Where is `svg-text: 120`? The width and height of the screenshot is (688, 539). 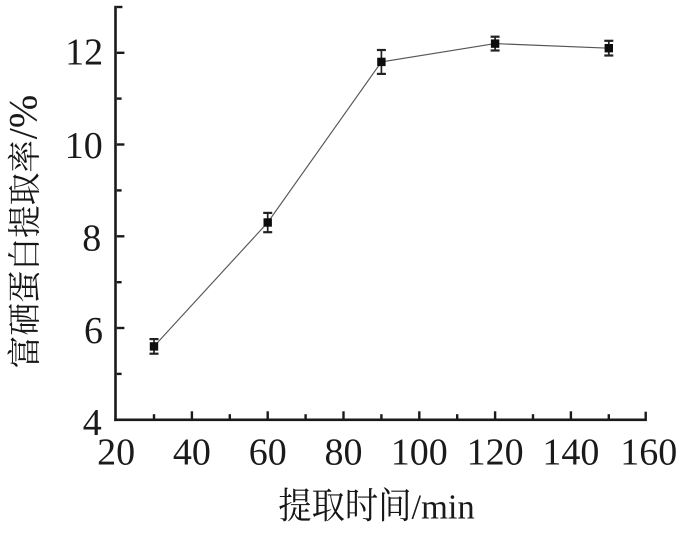
svg-text: 120 is located at coordinates (495, 453).